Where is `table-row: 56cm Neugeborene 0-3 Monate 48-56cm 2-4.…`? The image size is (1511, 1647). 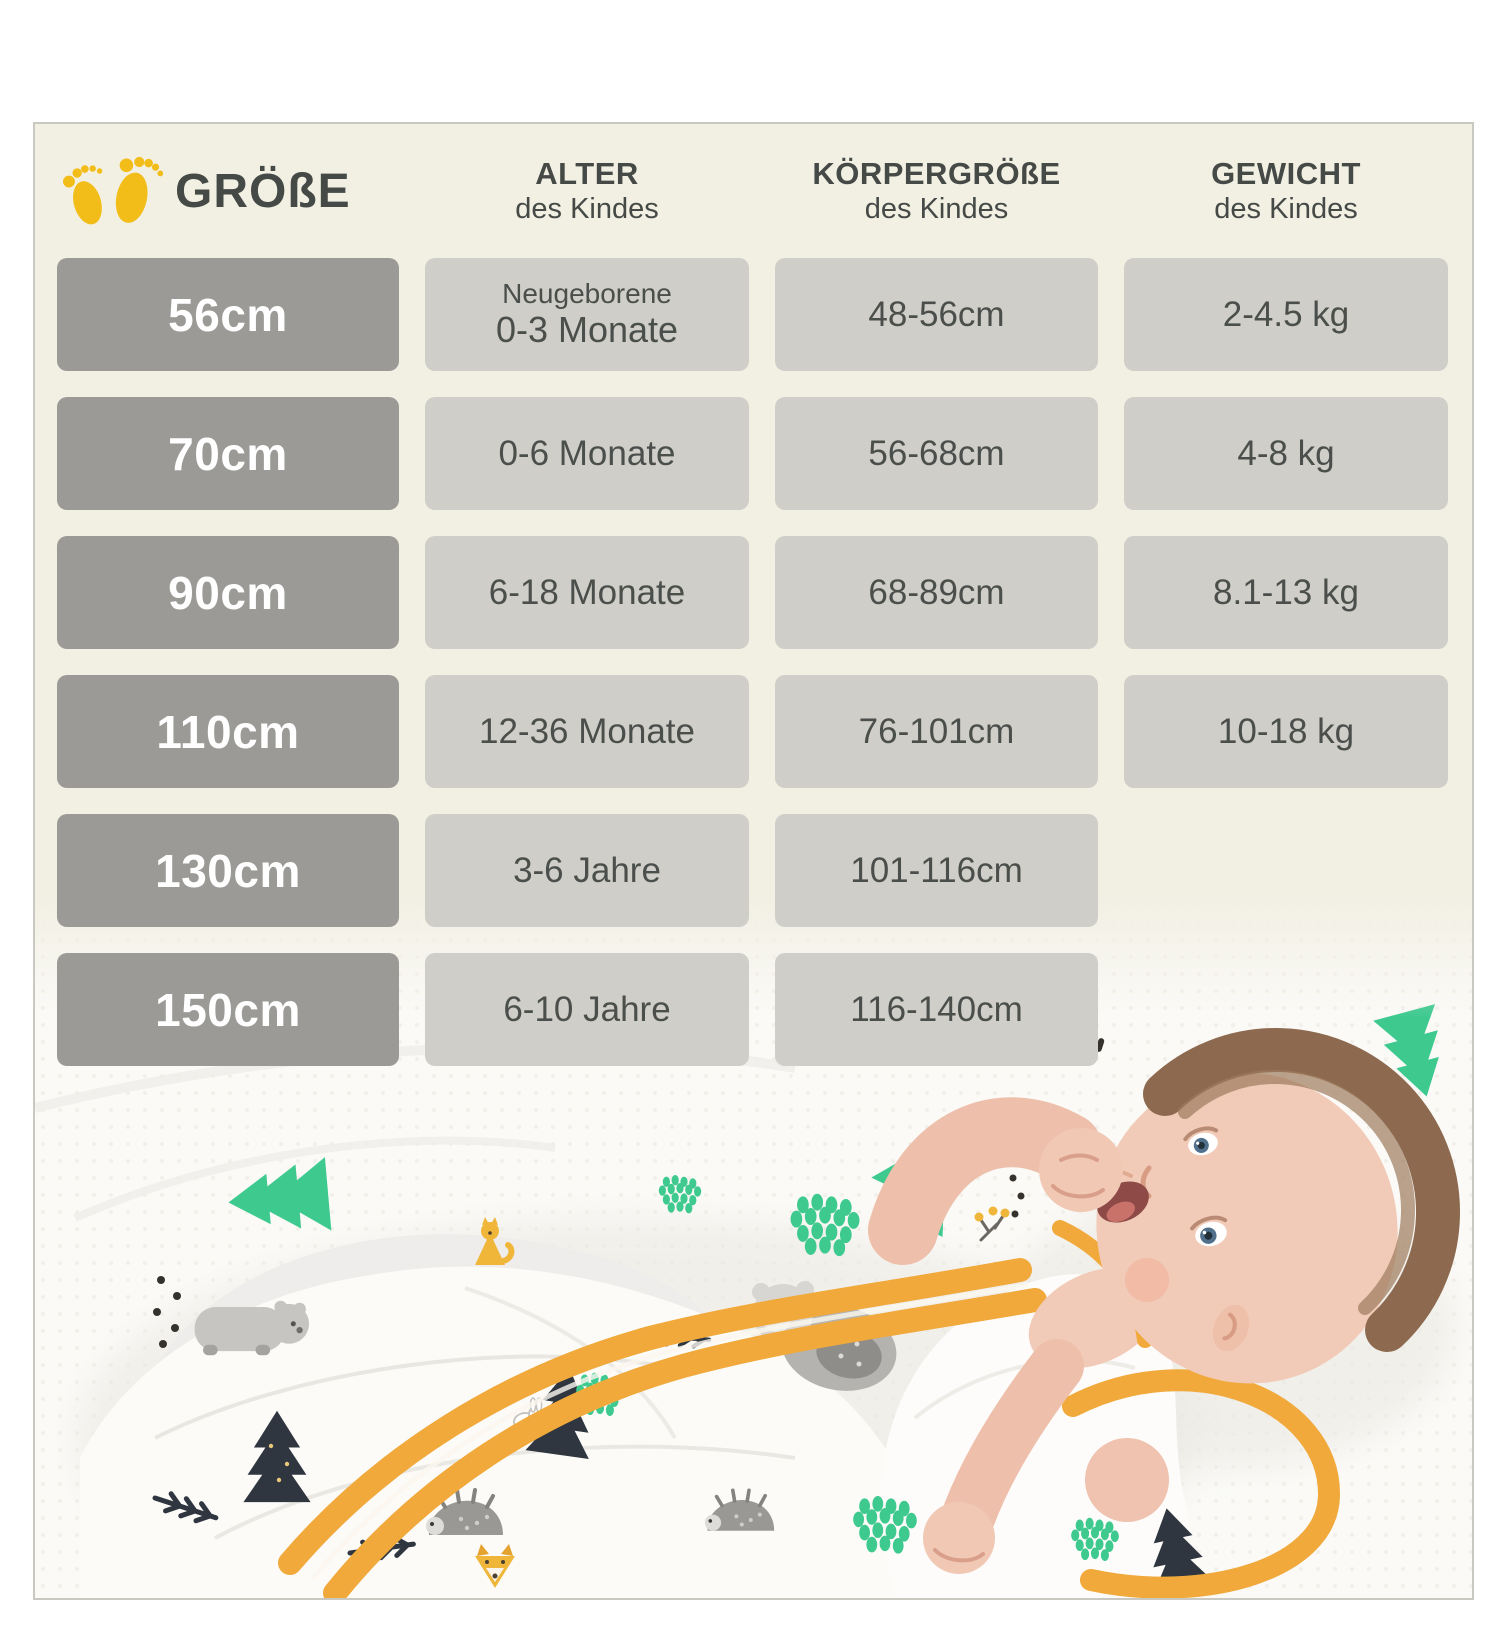
table-row: 56cm Neugeborene 0-3 Monate 48-56cm 2-4.… is located at coordinates (753, 314).